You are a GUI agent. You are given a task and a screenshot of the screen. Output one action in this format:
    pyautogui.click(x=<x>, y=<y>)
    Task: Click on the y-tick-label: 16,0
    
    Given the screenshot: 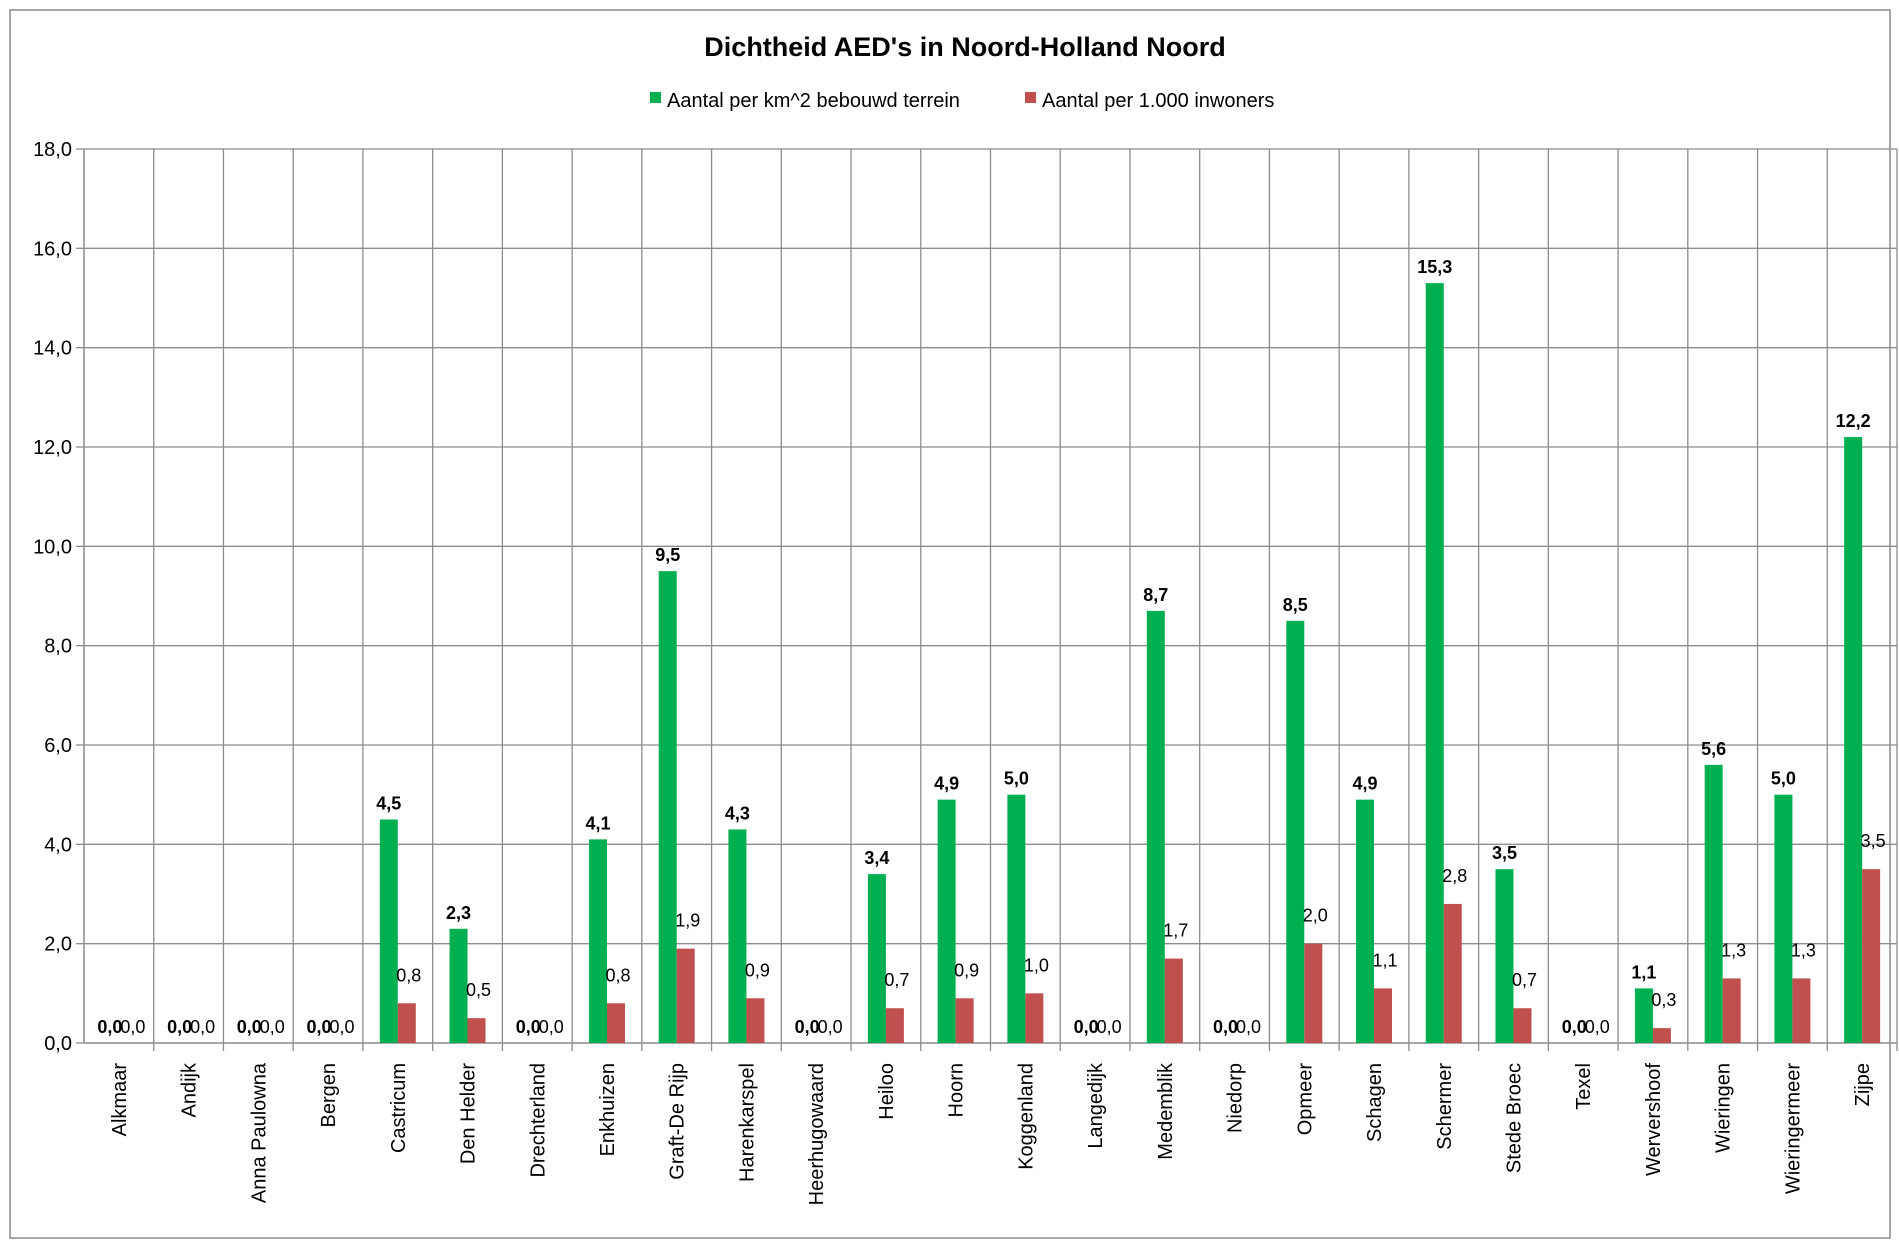 What is the action you would take?
    pyautogui.click(x=52, y=249)
    